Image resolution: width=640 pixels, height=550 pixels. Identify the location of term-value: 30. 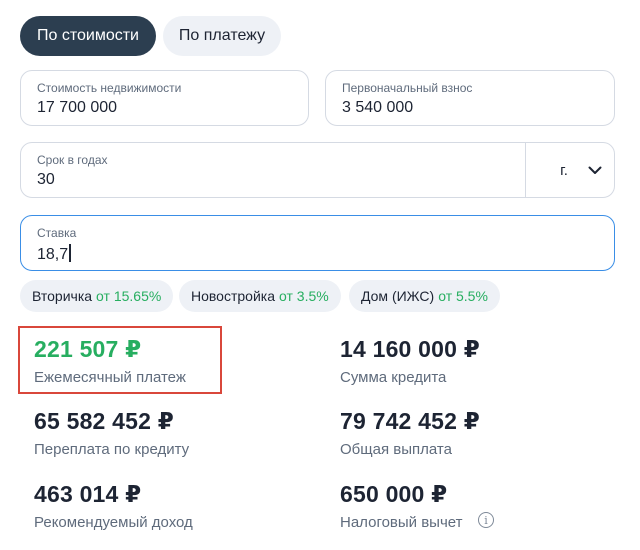
(46, 179).